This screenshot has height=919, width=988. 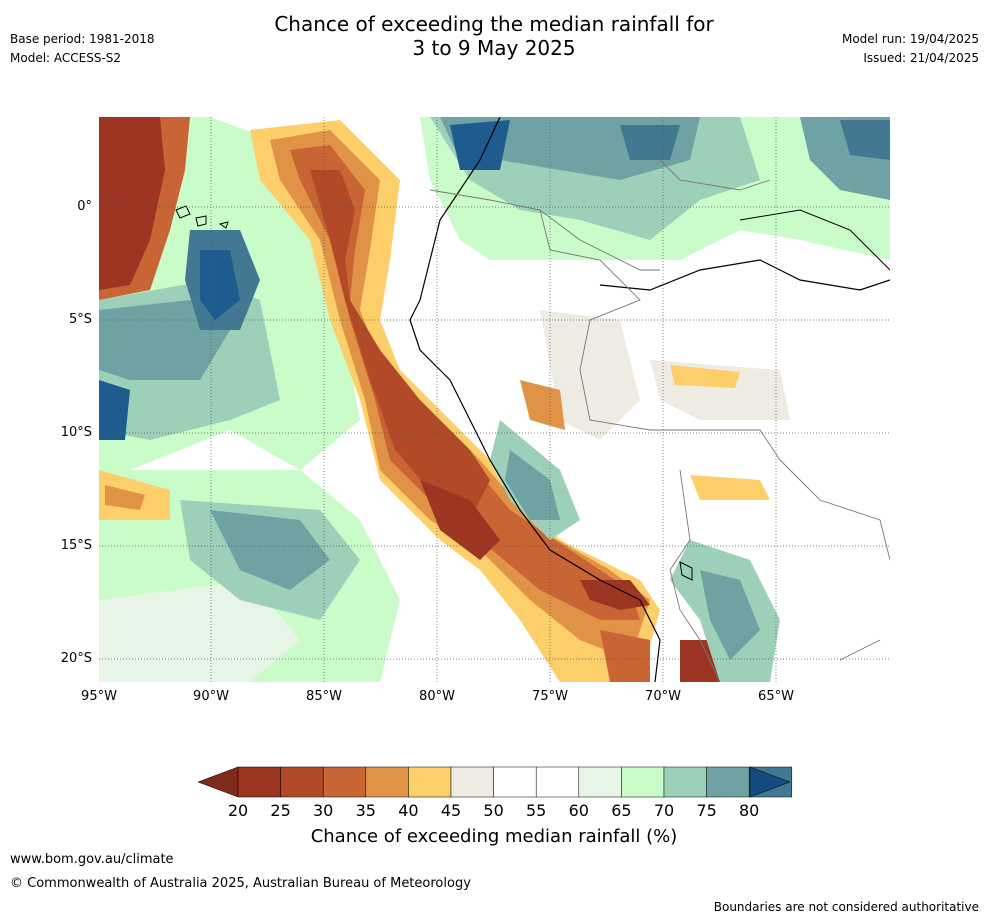 I want to click on colorbar-tick-label: 50, so click(x=493, y=810).